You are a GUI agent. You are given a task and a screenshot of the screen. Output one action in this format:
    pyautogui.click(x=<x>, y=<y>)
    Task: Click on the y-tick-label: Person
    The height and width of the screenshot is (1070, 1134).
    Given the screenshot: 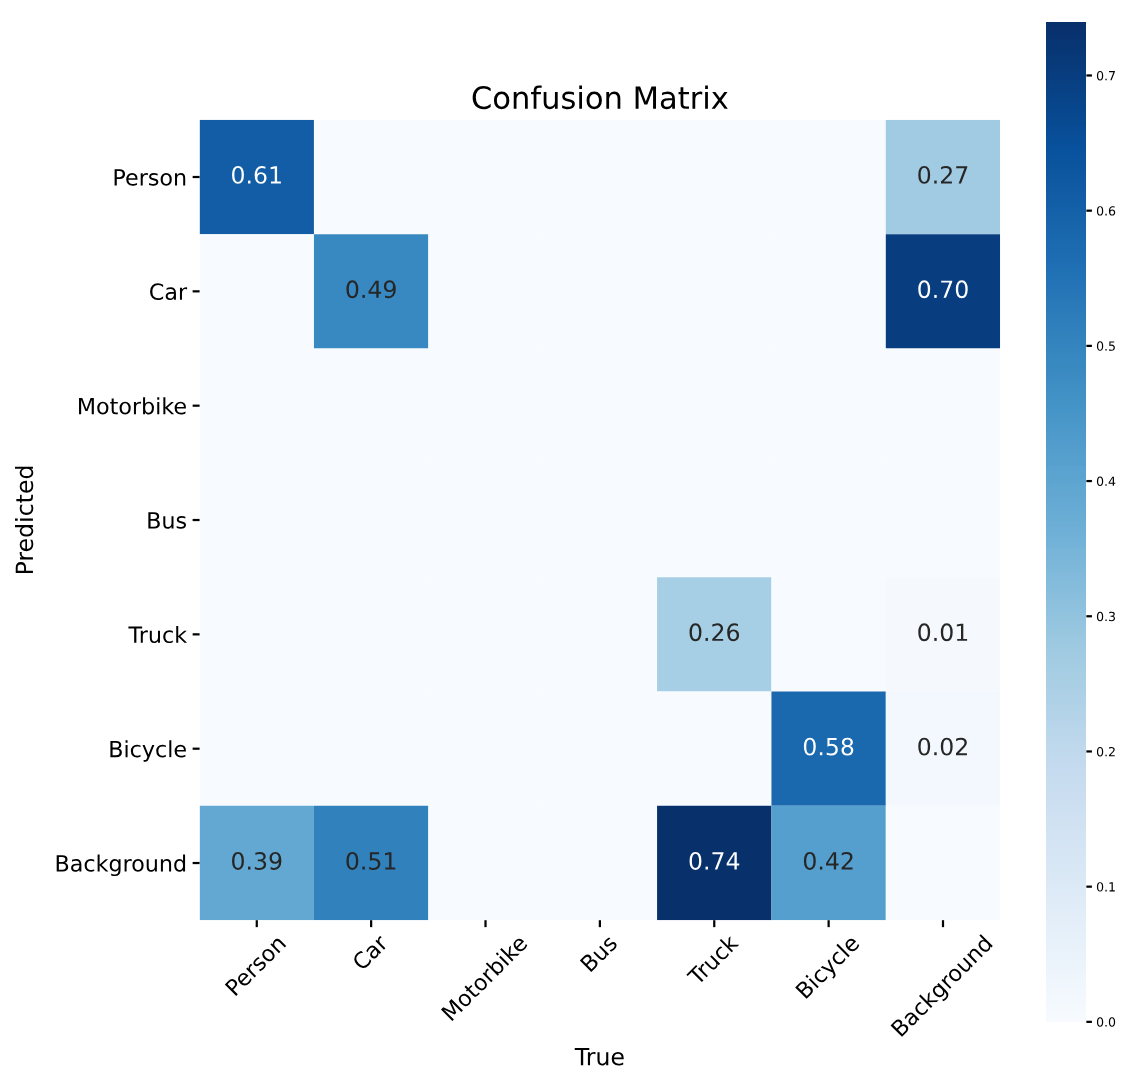 What is the action you would take?
    pyautogui.click(x=150, y=177)
    